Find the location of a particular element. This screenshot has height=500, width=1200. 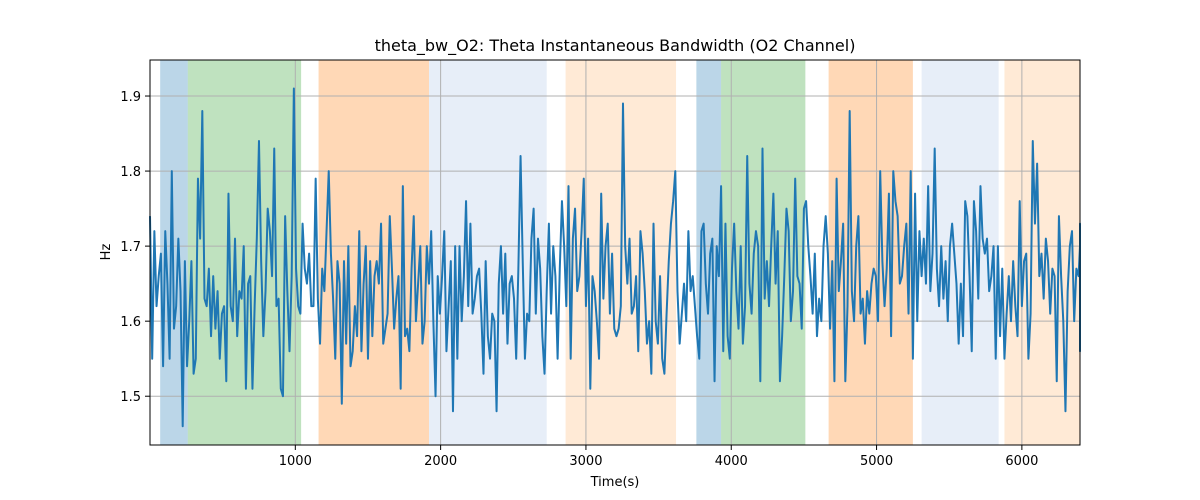

x-tick-label: 5000 is located at coordinates (876, 461).